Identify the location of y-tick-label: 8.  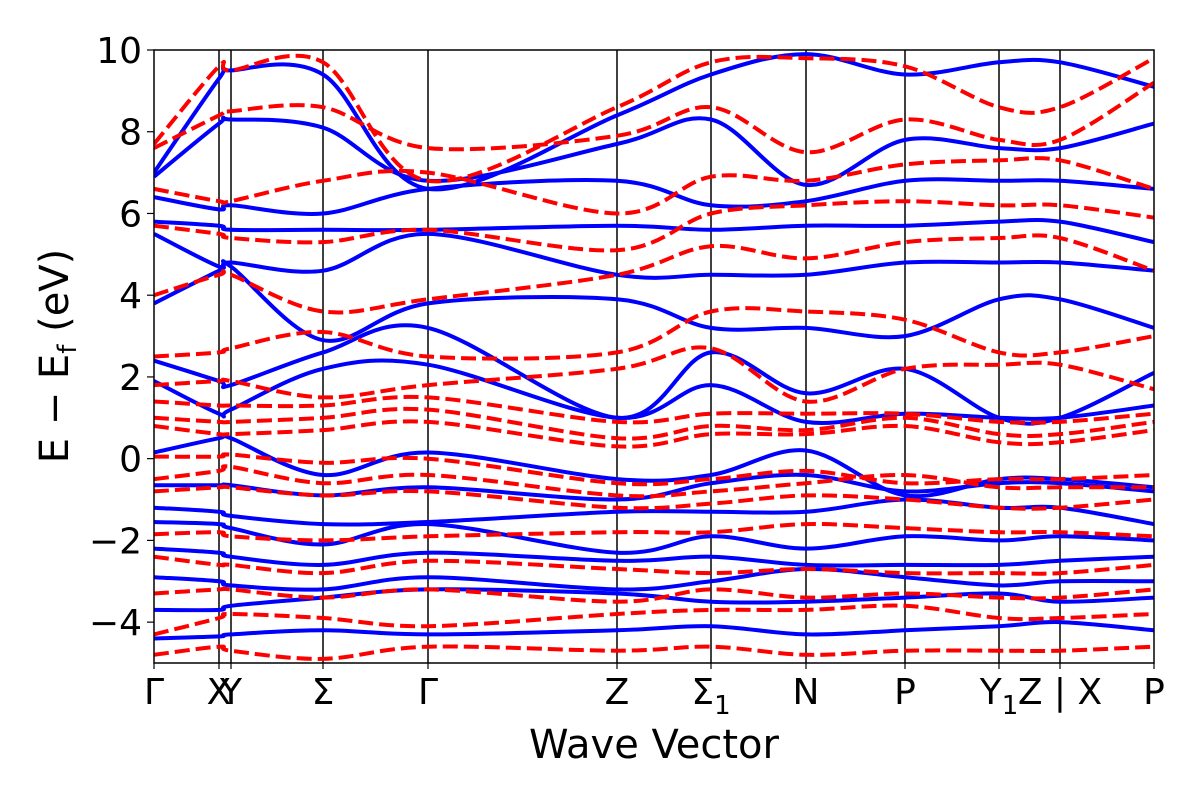
(130, 133).